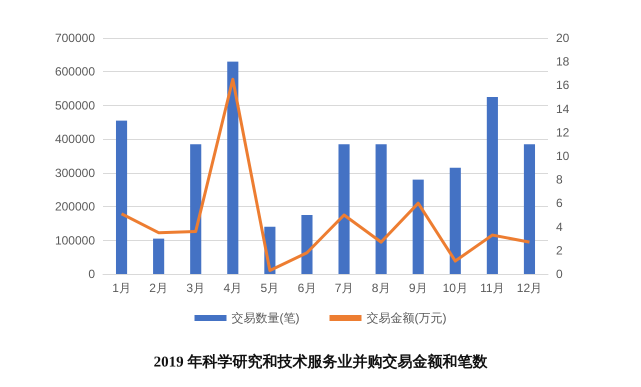 The width and height of the screenshot is (641, 387). What do you see at coordinates (75, 207) in the screenshot?
I see `y-tick-label: 200000` at bounding box center [75, 207].